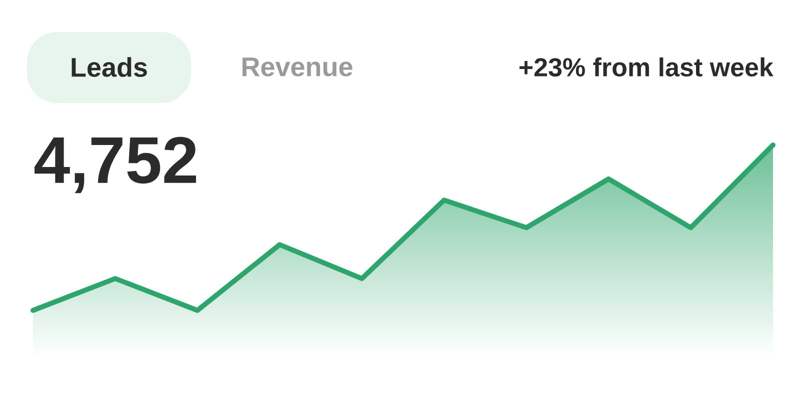  I want to click on chart-title: 4,752, so click(115, 165).